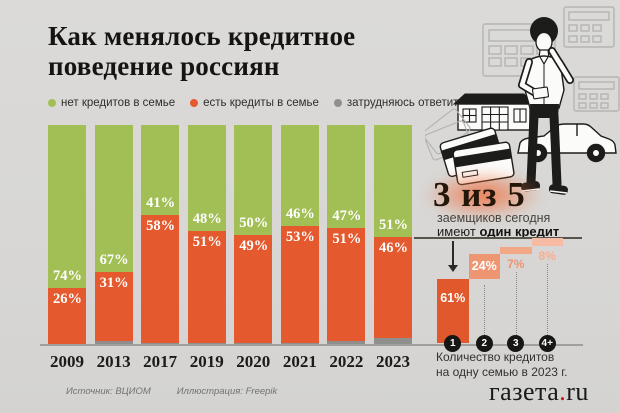 The height and width of the screenshot is (413, 620). Describe the element at coordinates (453, 253) in the screenshot. I see `down-arrow-icon` at that location.